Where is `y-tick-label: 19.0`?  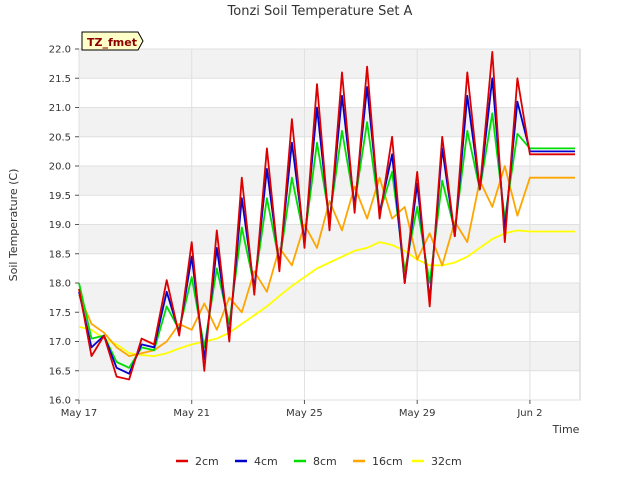 y-tick-label: 19.0 is located at coordinates (60, 225).